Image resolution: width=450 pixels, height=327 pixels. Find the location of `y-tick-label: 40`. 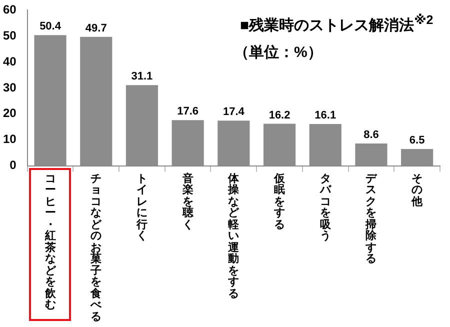

y-tick-label: 40 is located at coordinates (9, 61).